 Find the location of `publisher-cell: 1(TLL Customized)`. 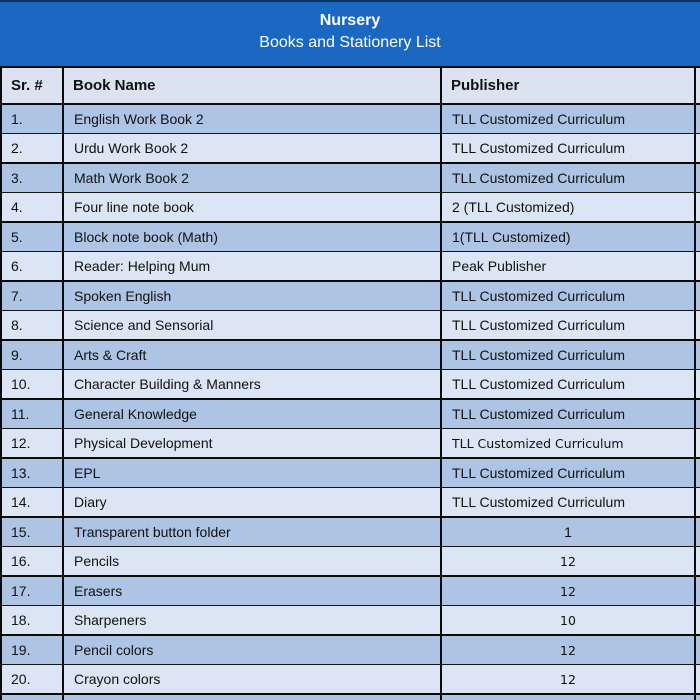

publisher-cell: 1(TLL Customized) is located at coordinates (568, 236).